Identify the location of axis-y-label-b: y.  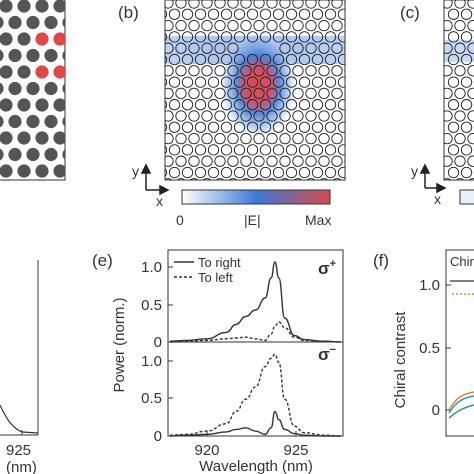
(135, 171).